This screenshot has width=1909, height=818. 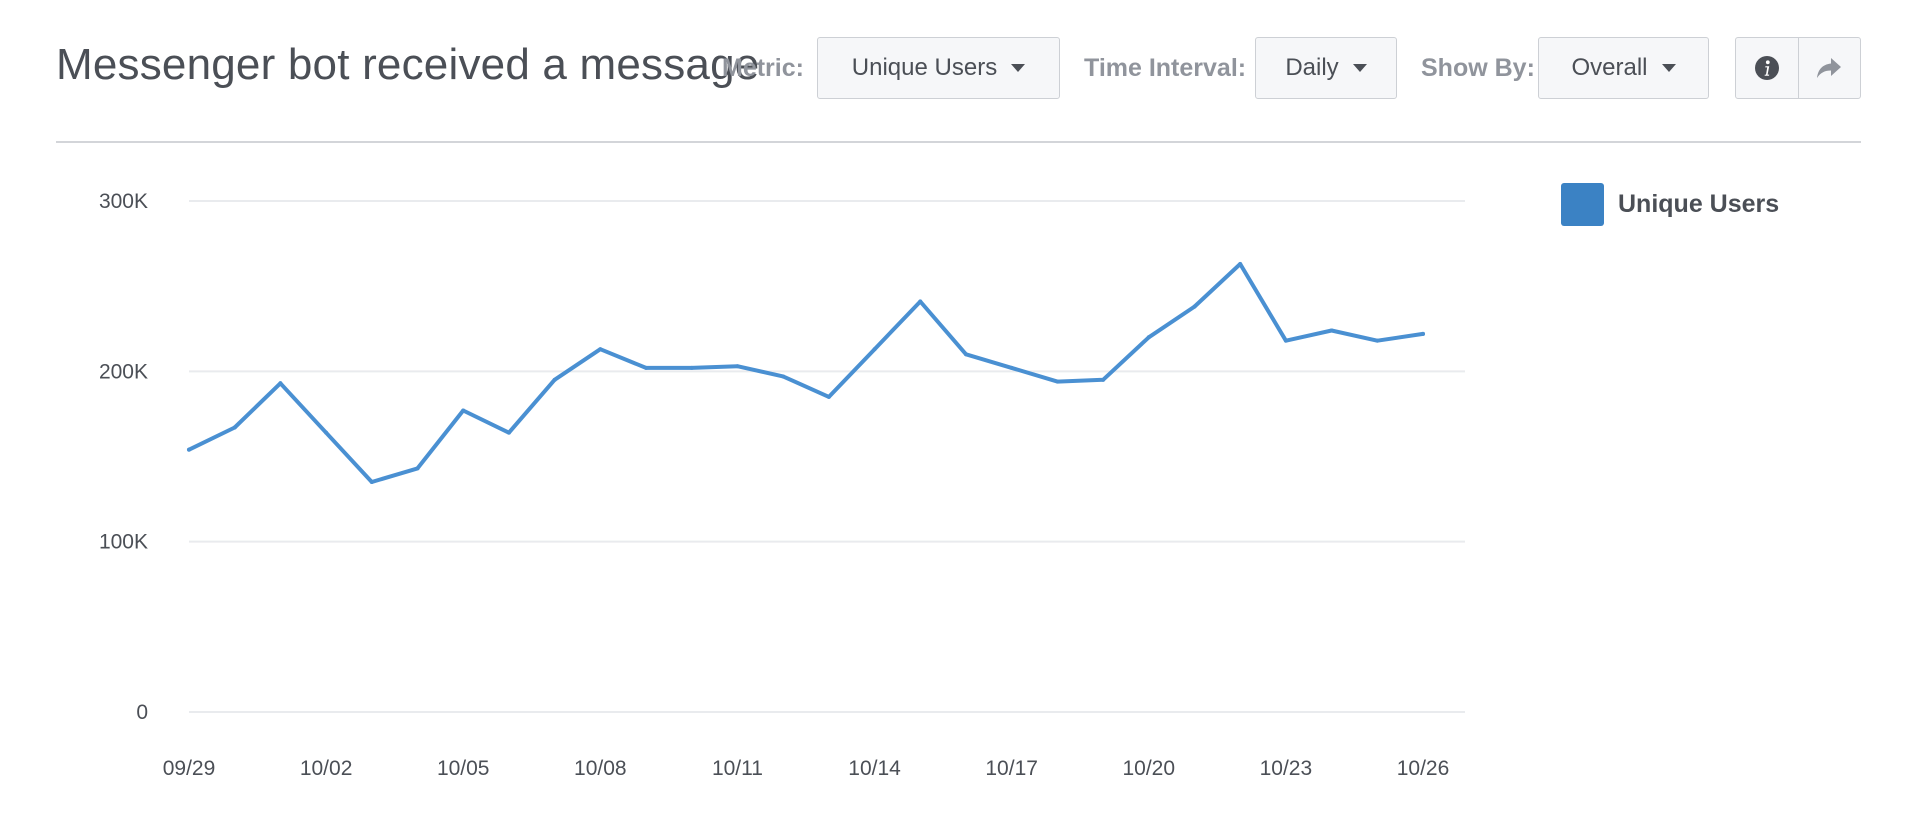 I want to click on x-tick-label: 10/26, so click(x=1423, y=768).